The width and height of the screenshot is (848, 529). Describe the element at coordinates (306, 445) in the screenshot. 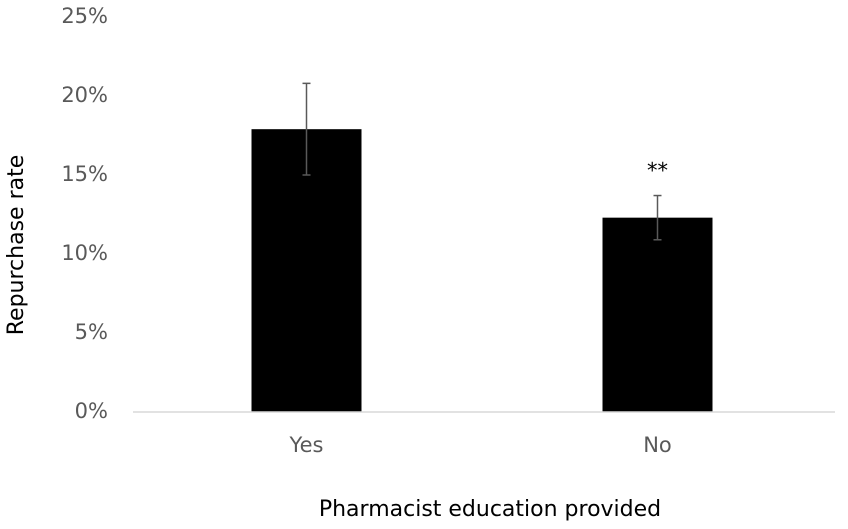

I see `x-tick-label: Yes` at that location.